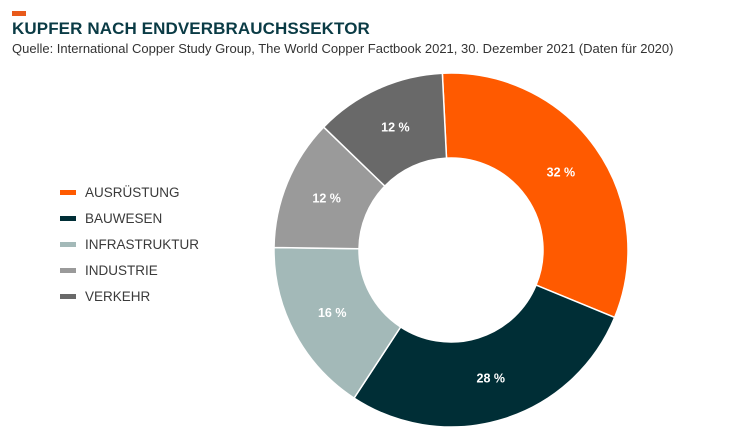 The image size is (747, 442). I want to click on legend-item: VERKEHR, so click(129, 296).